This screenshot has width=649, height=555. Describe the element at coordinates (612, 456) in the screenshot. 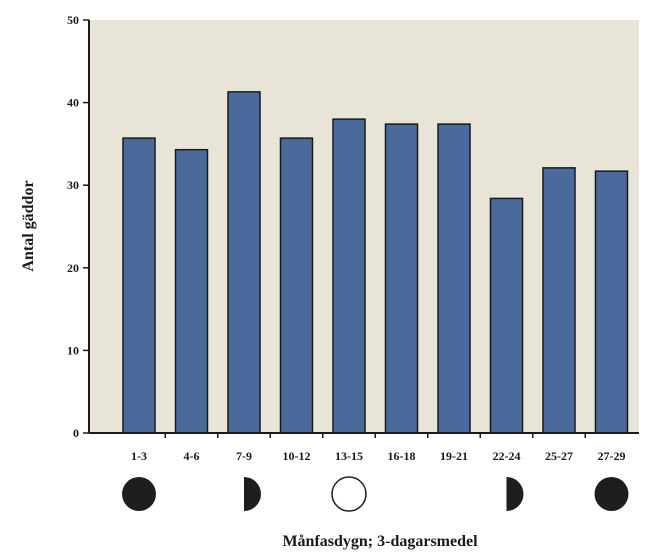

I see `x-tick-label: 27-29` at that location.